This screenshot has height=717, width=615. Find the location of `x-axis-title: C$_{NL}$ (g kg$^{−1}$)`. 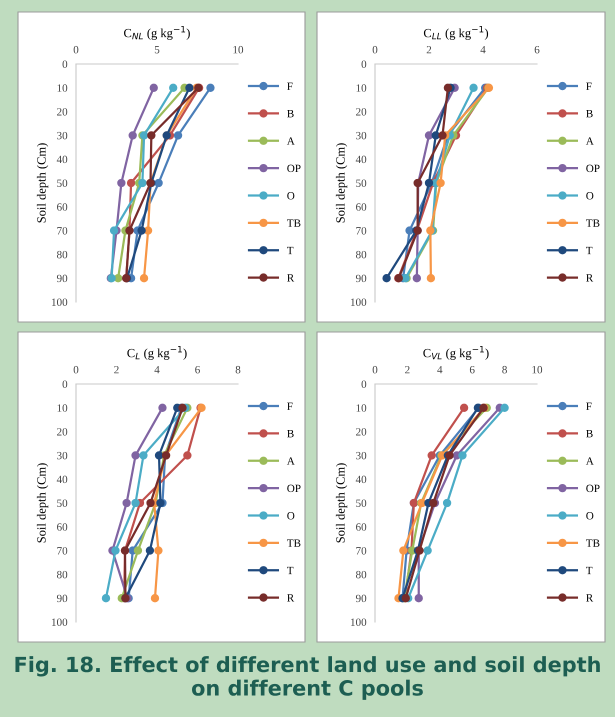

x-axis-title: C$_{NL}$ (g kg$^{−1}$) is located at coordinates (157, 33).